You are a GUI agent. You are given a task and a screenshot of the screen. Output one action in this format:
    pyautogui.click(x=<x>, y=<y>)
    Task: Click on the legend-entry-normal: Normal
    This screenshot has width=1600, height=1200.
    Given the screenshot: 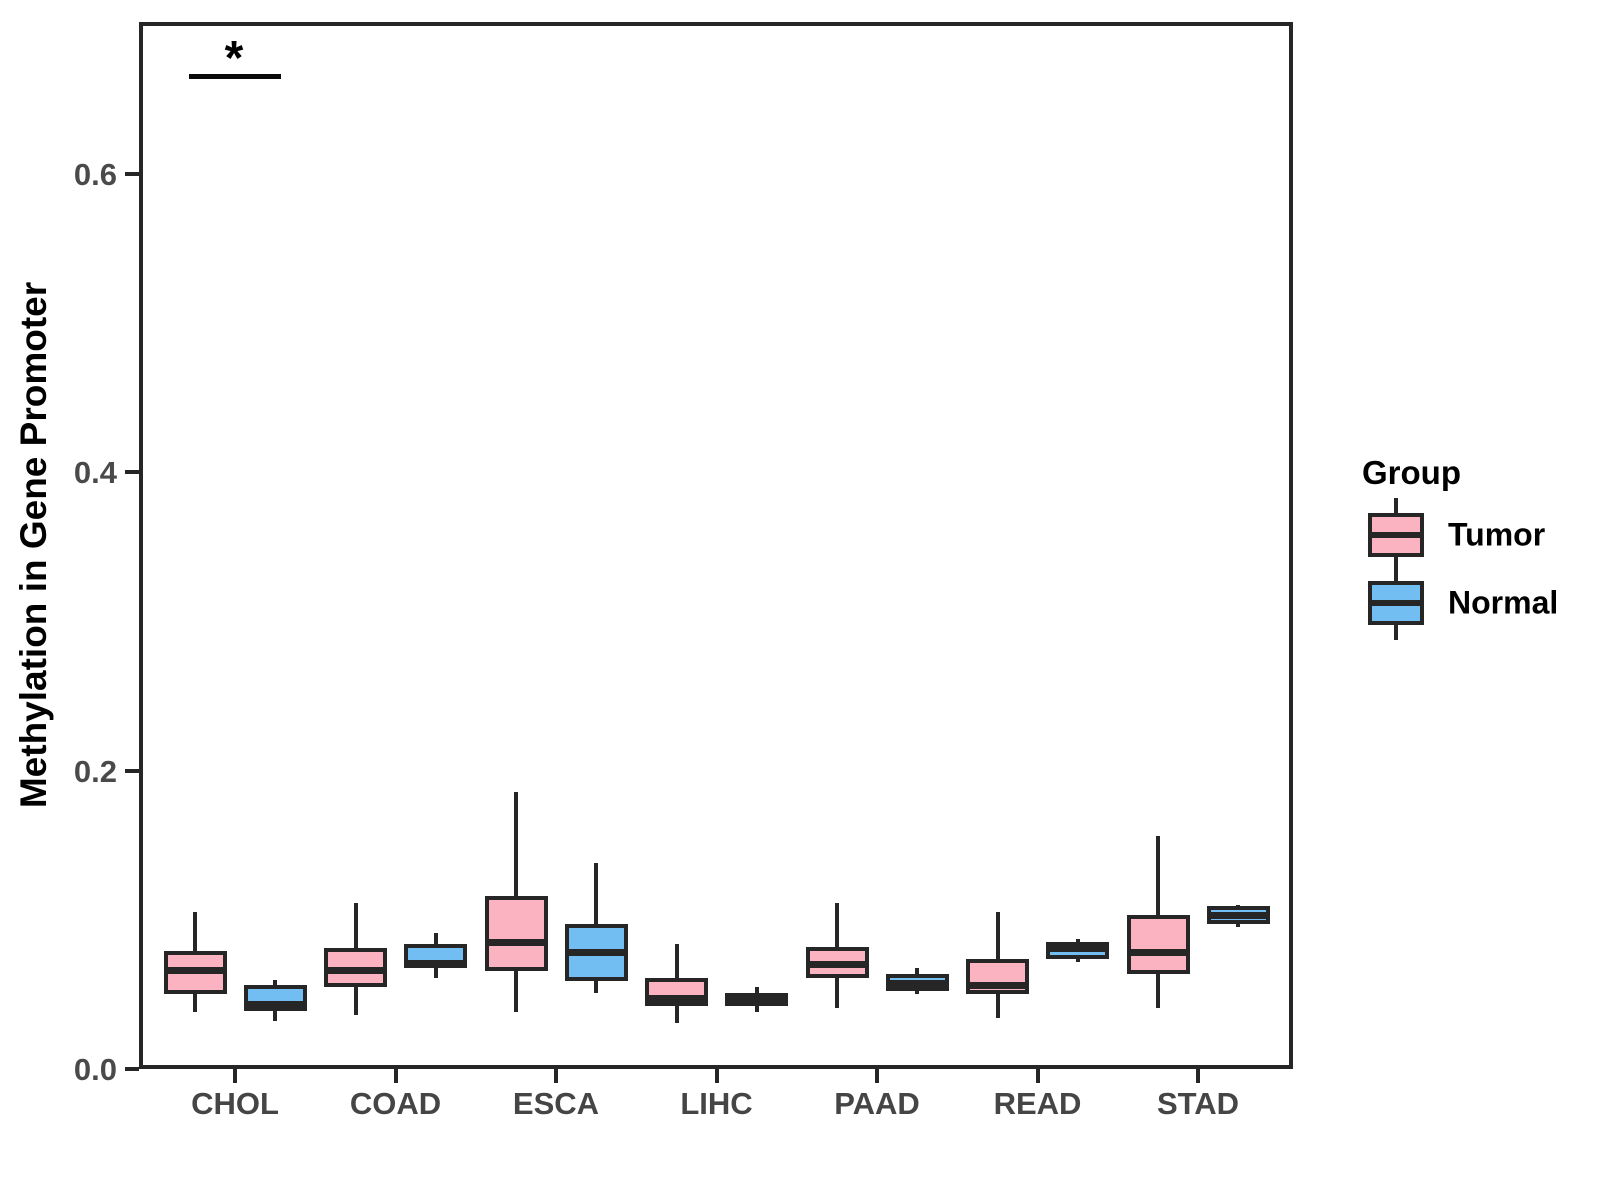 What is the action you would take?
    pyautogui.click(x=1465, y=603)
    